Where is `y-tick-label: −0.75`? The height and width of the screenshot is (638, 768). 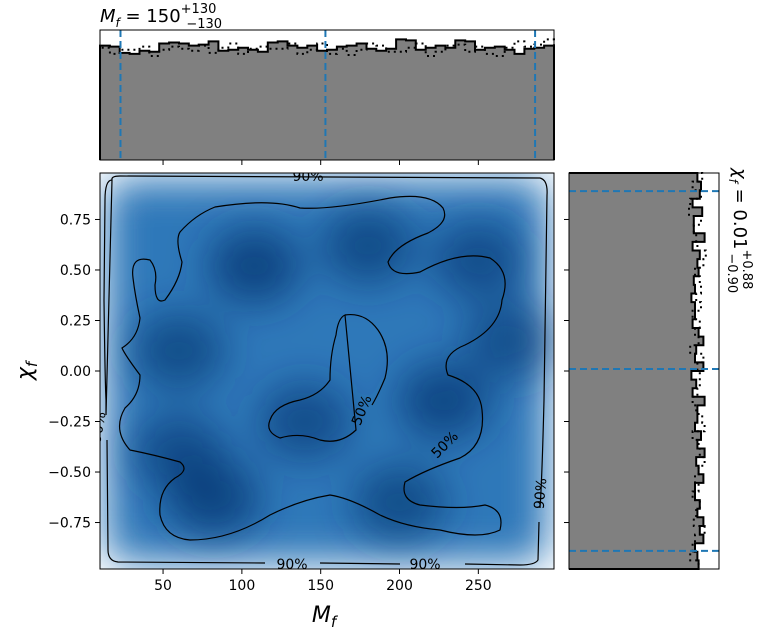 y-tick-label: −0.75 is located at coordinates (69, 524).